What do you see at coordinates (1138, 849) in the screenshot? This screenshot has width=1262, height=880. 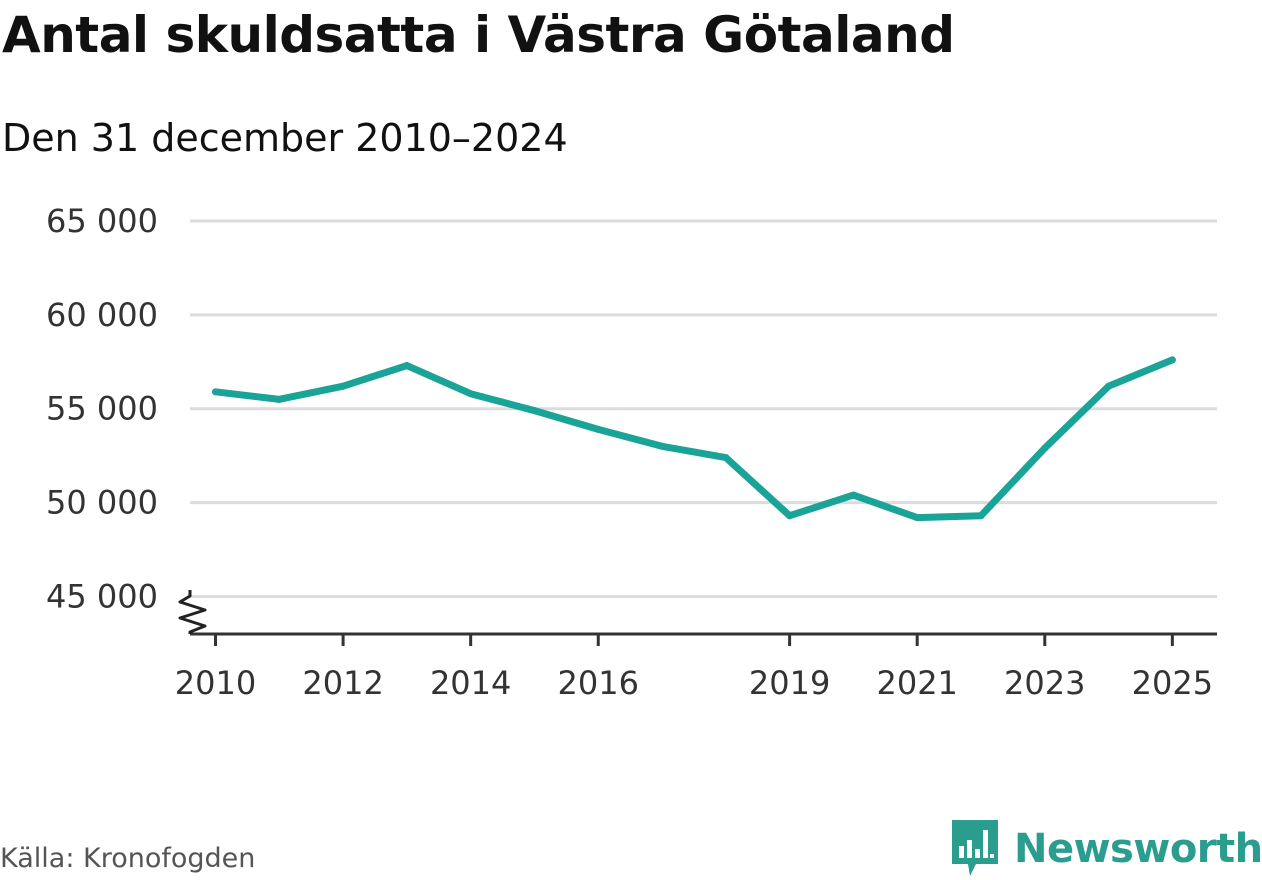 I see `brand-name: Newsworthy` at bounding box center [1138, 849].